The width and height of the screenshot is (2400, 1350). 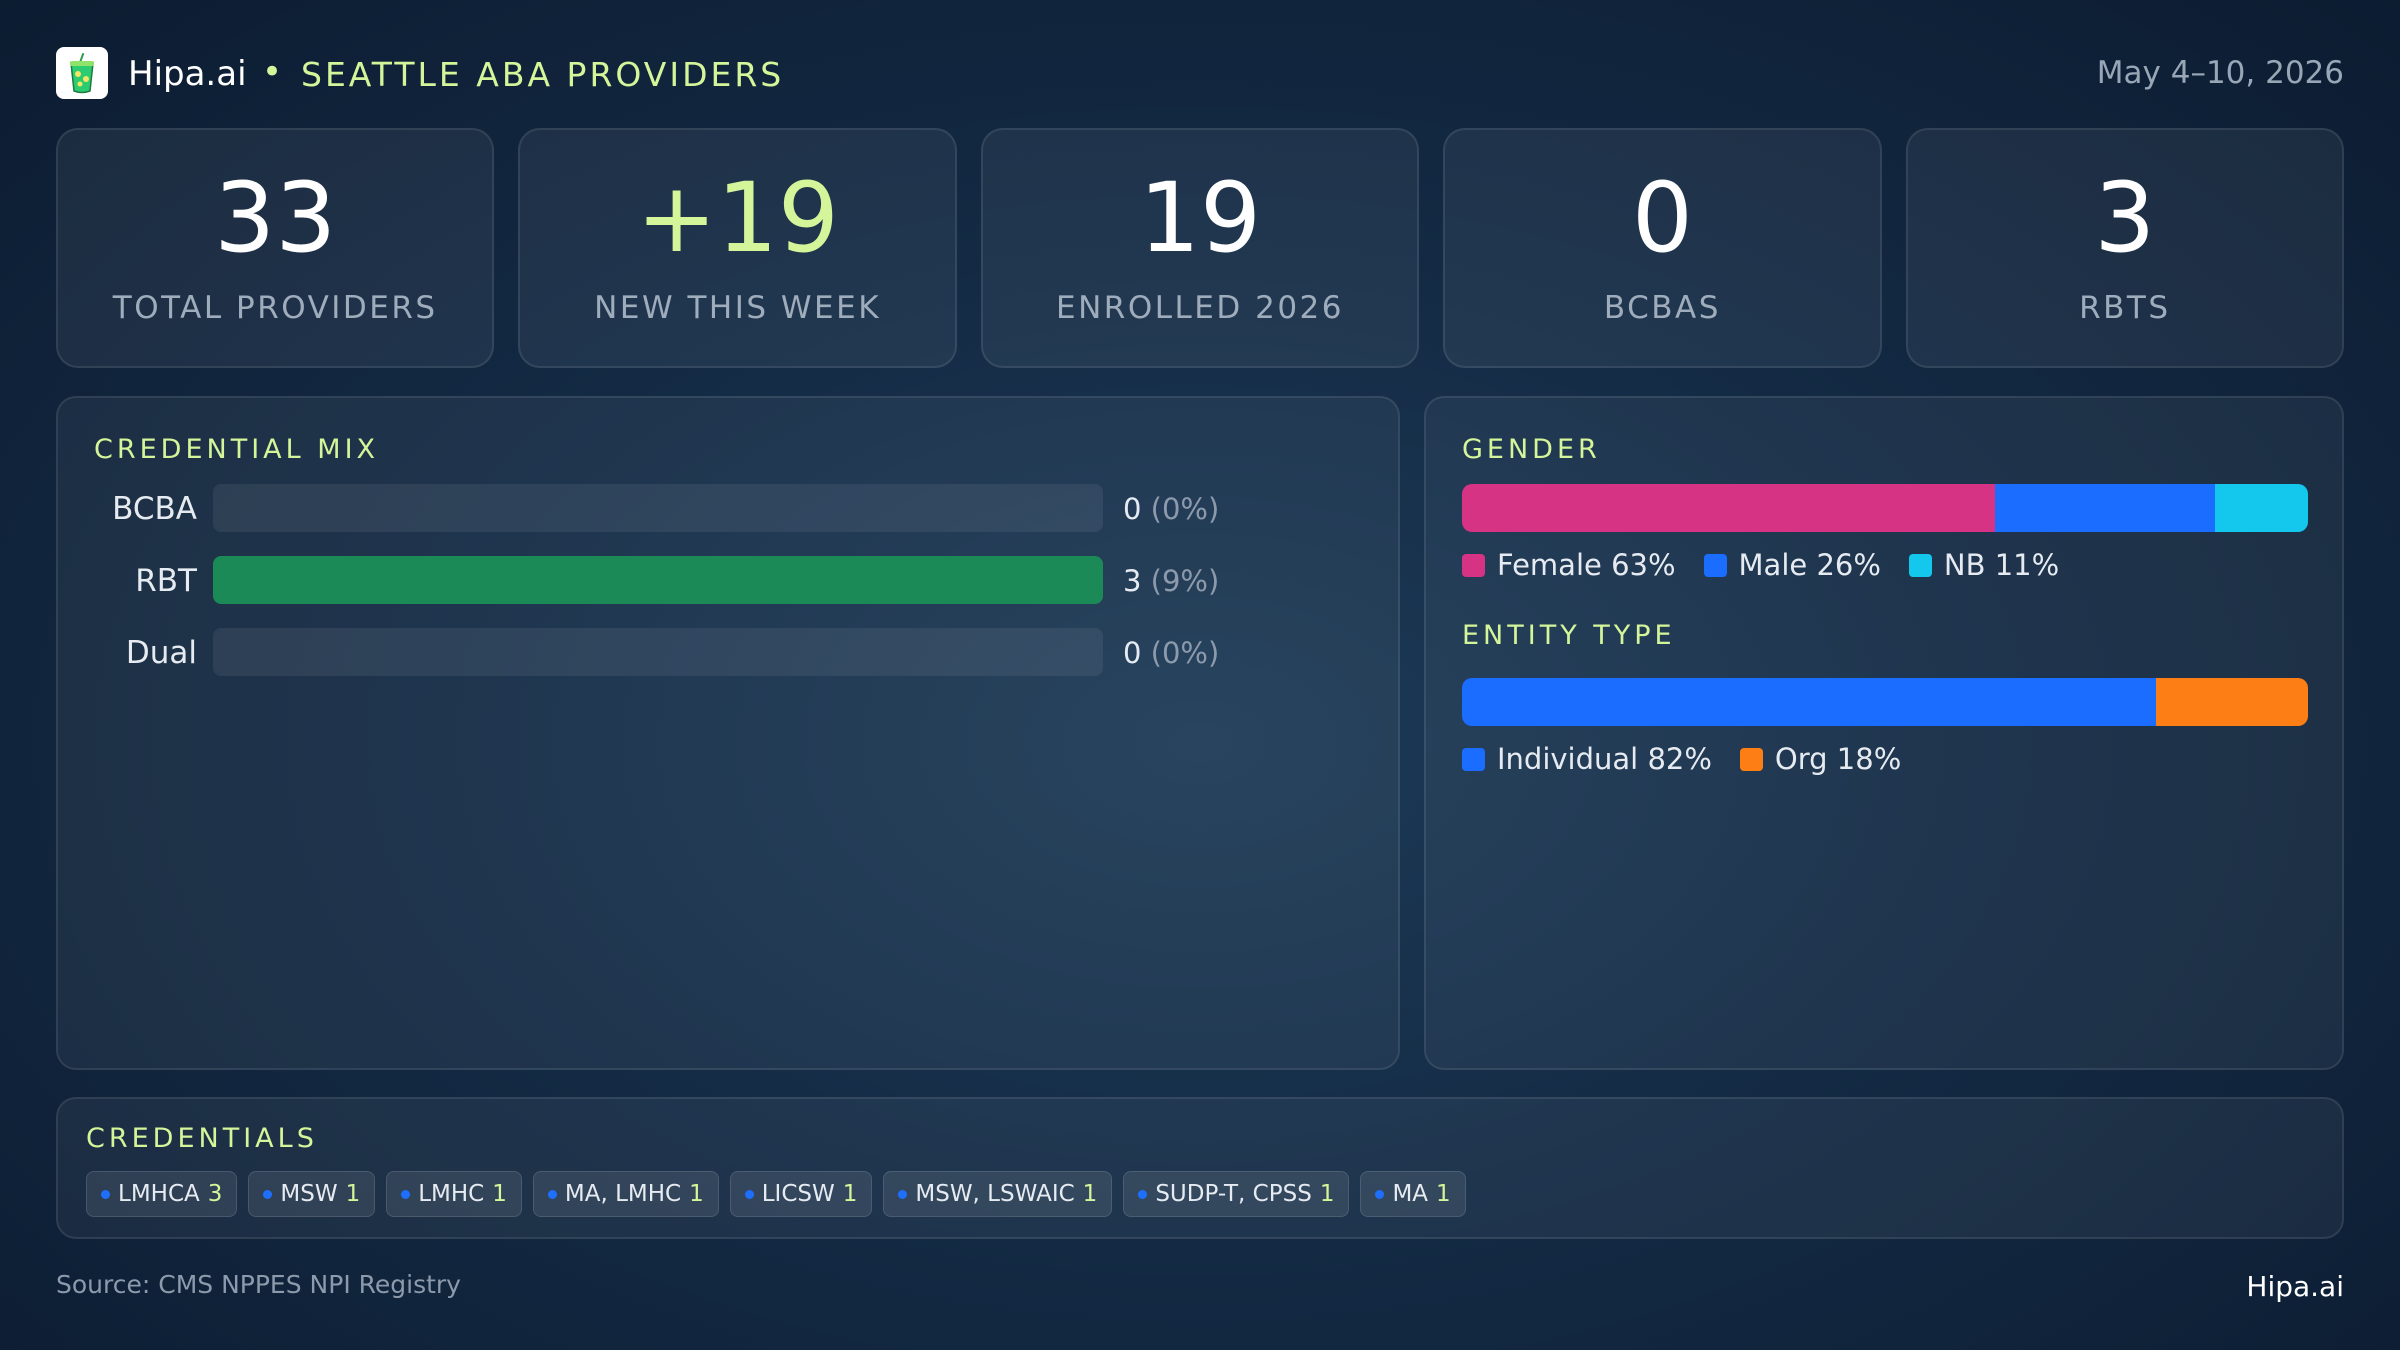 I want to click on credential-chip: LICSW 1, so click(x=801, y=1194).